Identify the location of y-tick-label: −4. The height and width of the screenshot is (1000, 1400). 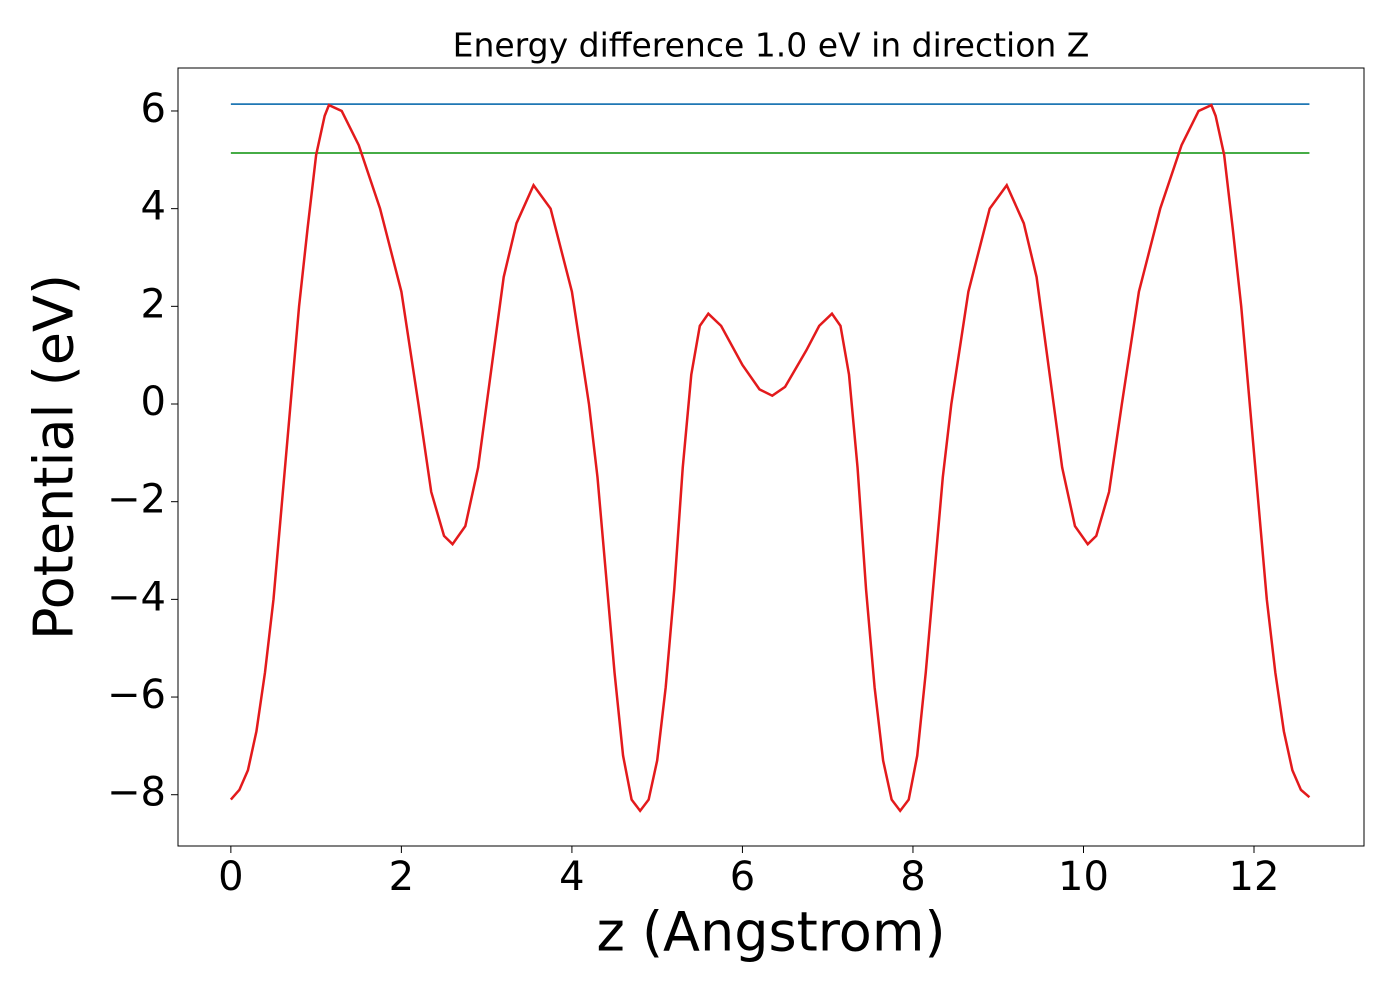
(136, 597).